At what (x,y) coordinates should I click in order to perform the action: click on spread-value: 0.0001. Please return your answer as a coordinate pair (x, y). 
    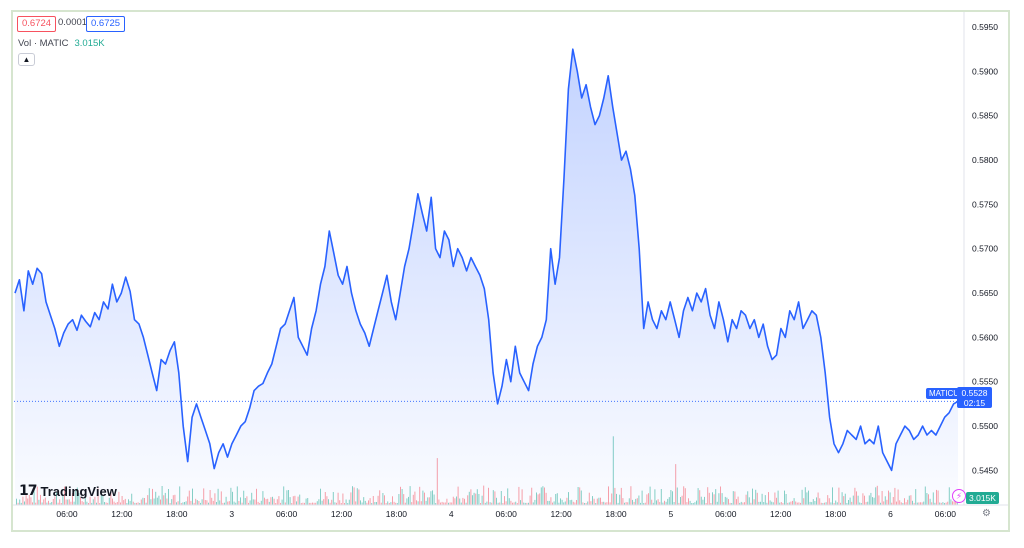
    Looking at the image, I should click on (73, 24).